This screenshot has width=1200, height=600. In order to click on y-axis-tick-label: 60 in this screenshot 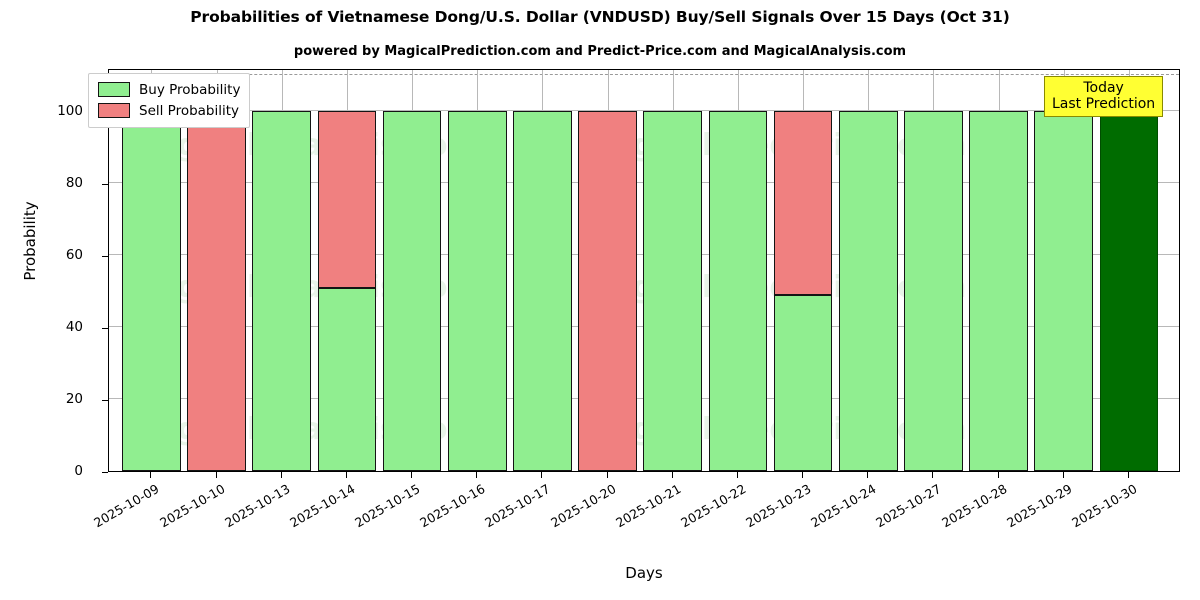, I will do `click(74, 255)`.